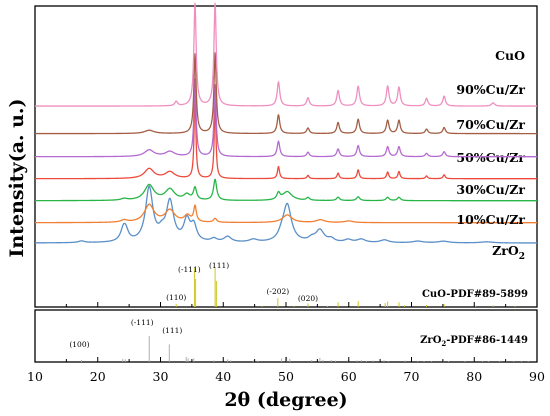  What do you see at coordinates (474, 376) in the screenshot?
I see `x-tick-label: 80` at bounding box center [474, 376].